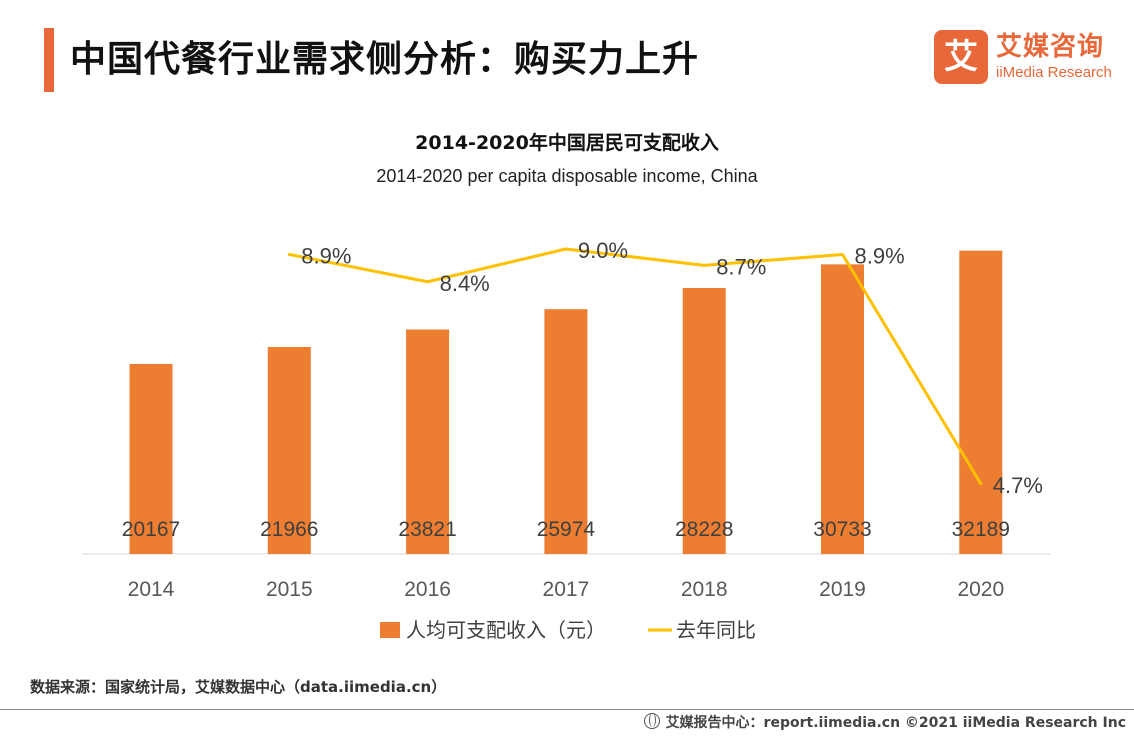 The height and width of the screenshot is (737, 1134). I want to click on yoy-label-2018: 8.7%, so click(741, 266).